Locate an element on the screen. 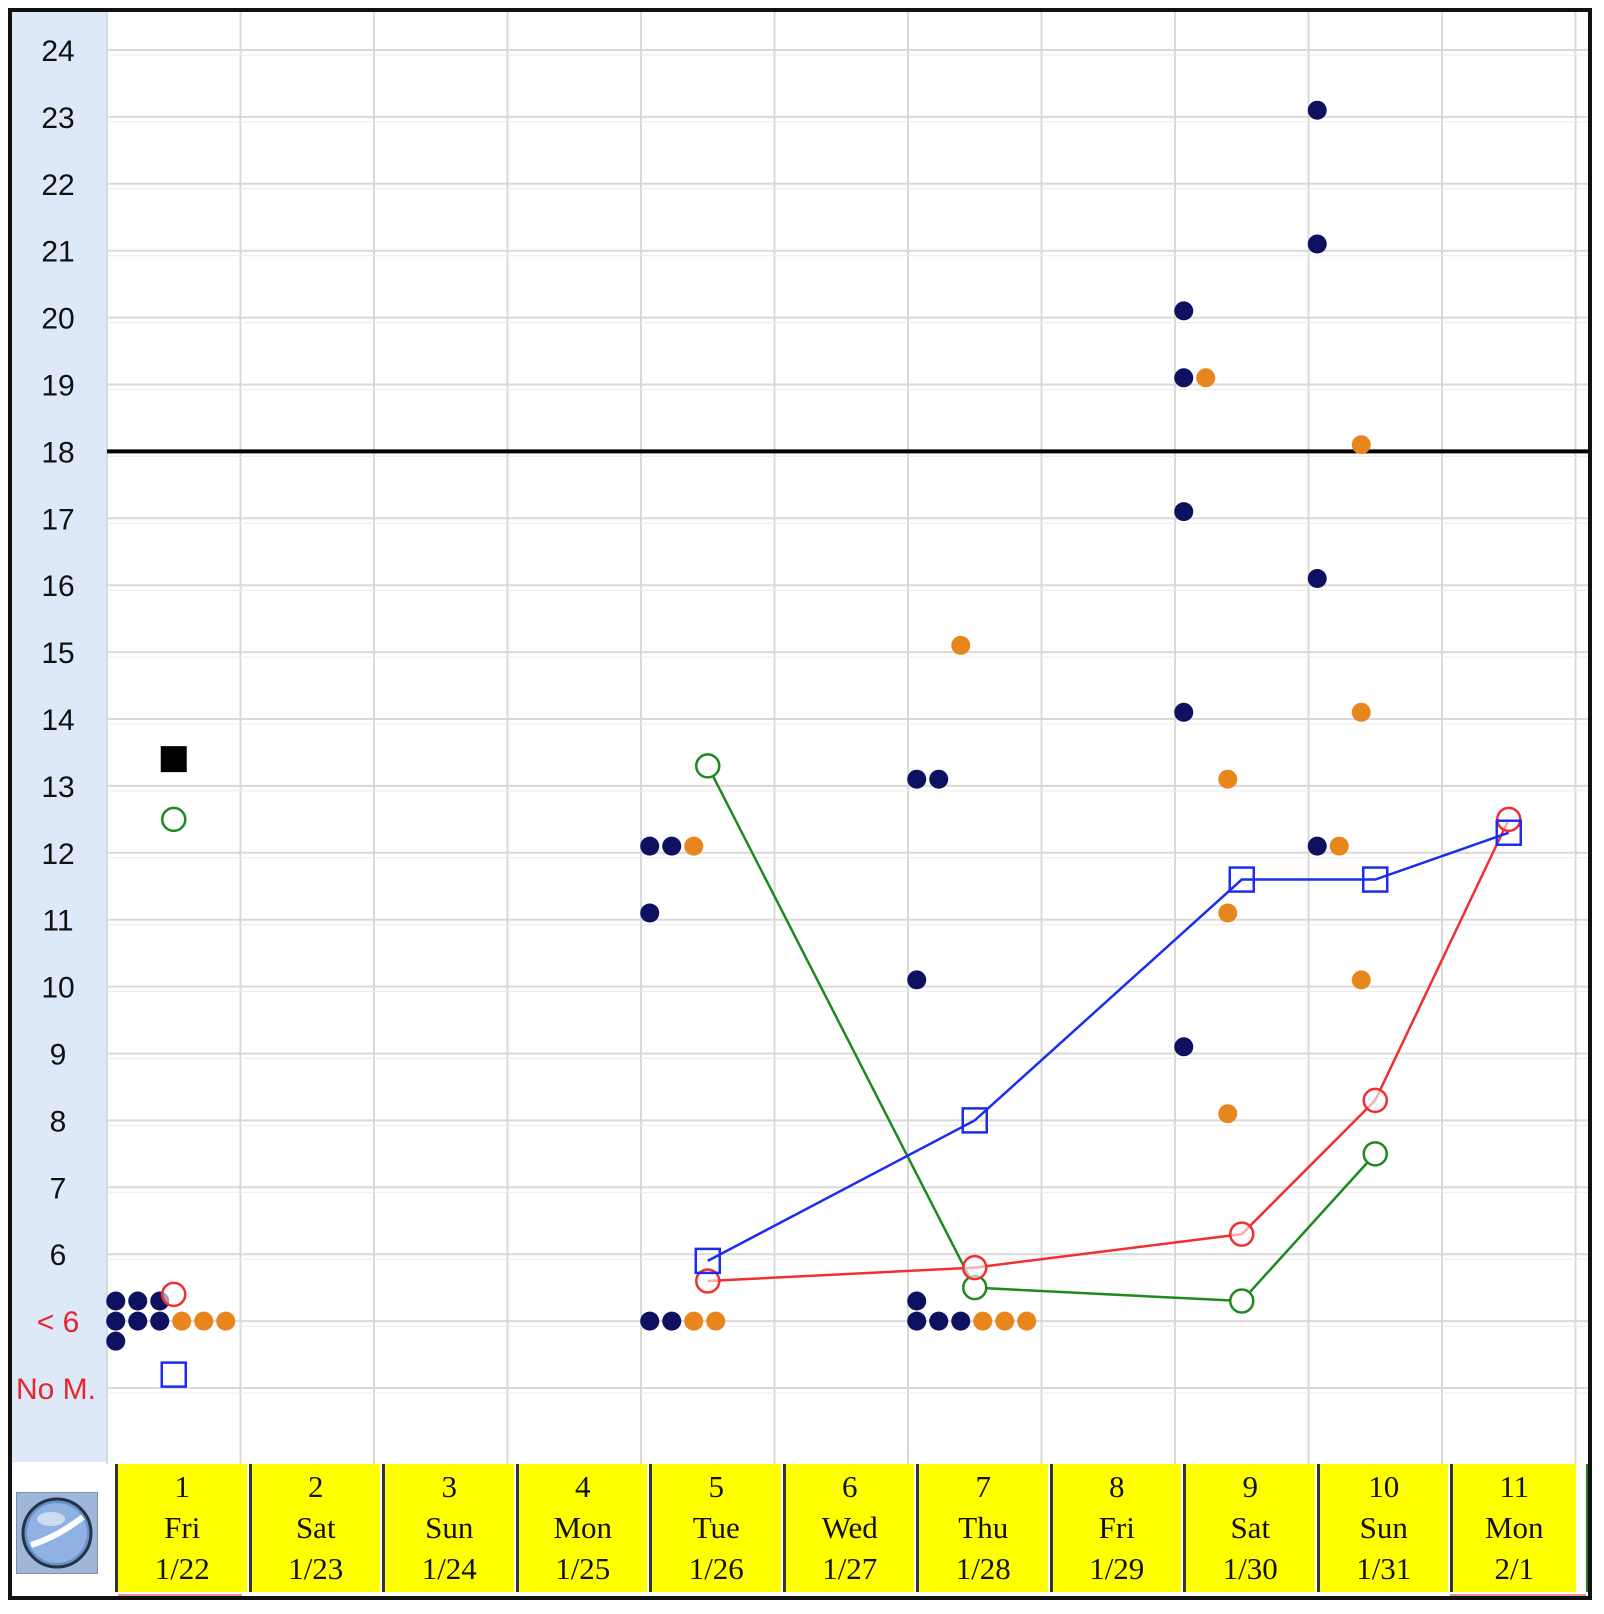  day-header-dow: Fri is located at coordinates (1116, 1527).